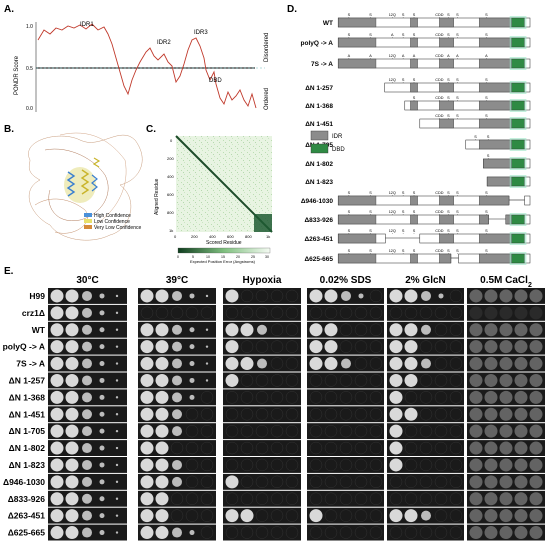 Image resolution: width=550 pixels, height=549 pixels. What do you see at coordinates (416, 41) in the screenshot?
I see `construct-row: polyQ -> A S S A S S CDD S S S` at bounding box center [416, 41].